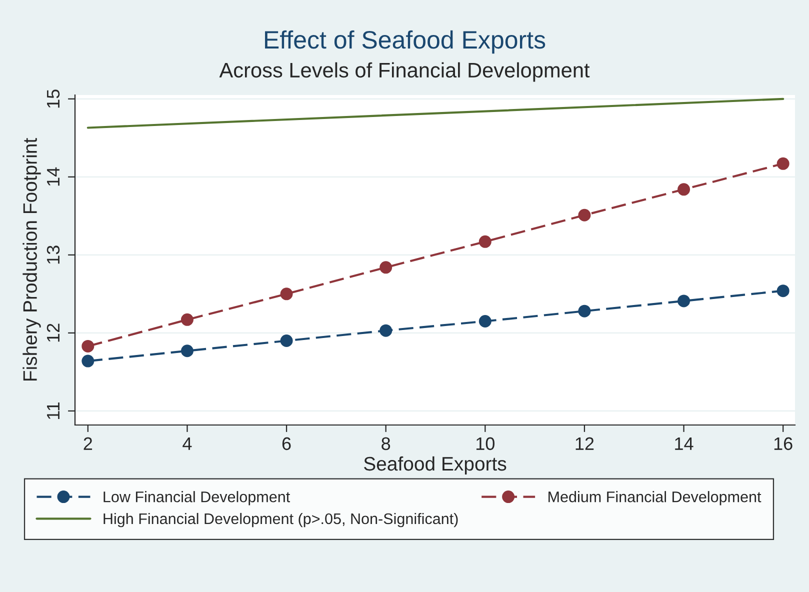 Image resolution: width=809 pixels, height=592 pixels. I want to click on y-tick-label: 12, so click(53, 333).